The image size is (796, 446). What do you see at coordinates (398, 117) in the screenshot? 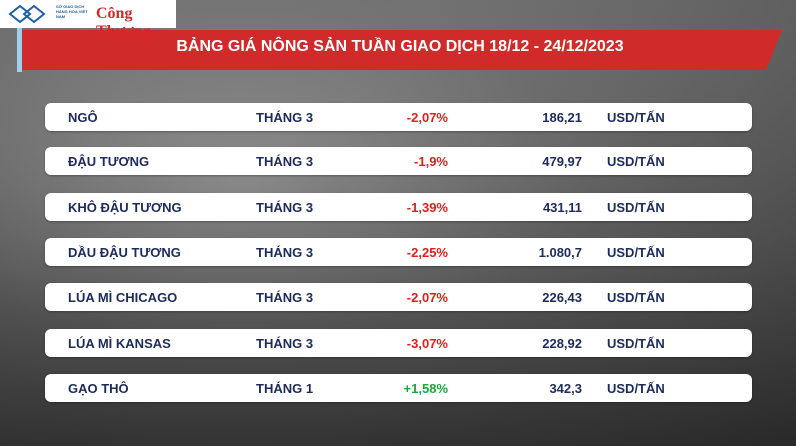
I see `table-row: NGÔ THÁNG 3 -2,07% 186,21 USD/TẤN` at bounding box center [398, 117].